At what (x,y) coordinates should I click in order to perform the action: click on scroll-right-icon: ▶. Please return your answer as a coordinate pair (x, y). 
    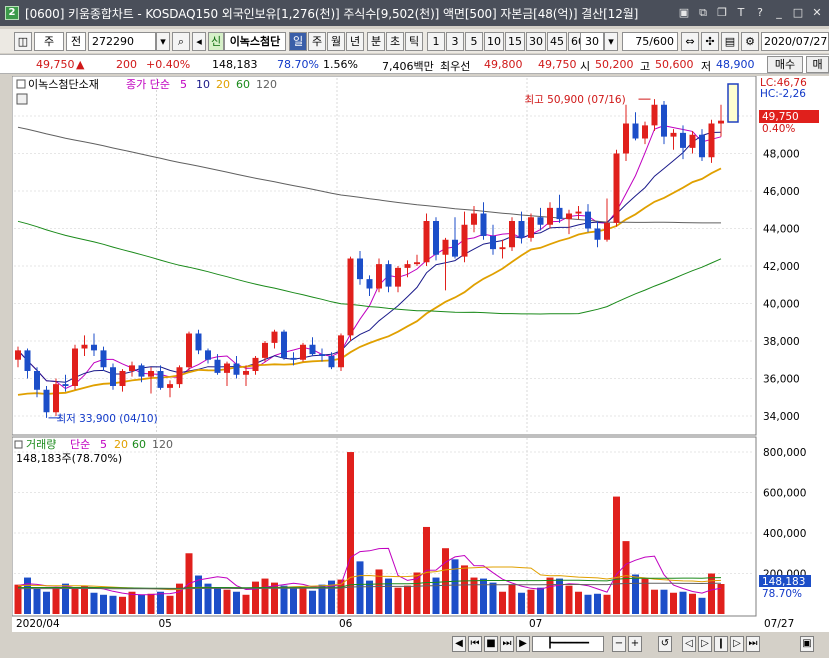
    Looking at the image, I should click on (523, 644).